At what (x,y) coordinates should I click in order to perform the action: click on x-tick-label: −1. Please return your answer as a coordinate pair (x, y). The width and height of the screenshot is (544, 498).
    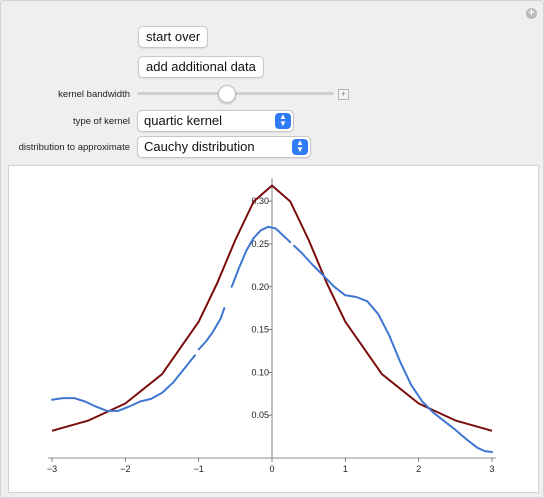
    Looking at the image, I should click on (199, 469).